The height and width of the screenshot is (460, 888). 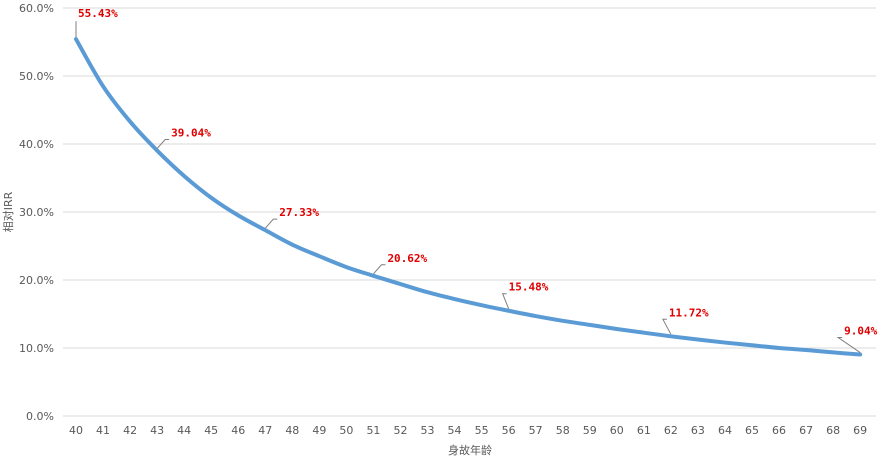 What do you see at coordinates (373, 430) in the screenshot?
I see `x-tick-label: 51` at bounding box center [373, 430].